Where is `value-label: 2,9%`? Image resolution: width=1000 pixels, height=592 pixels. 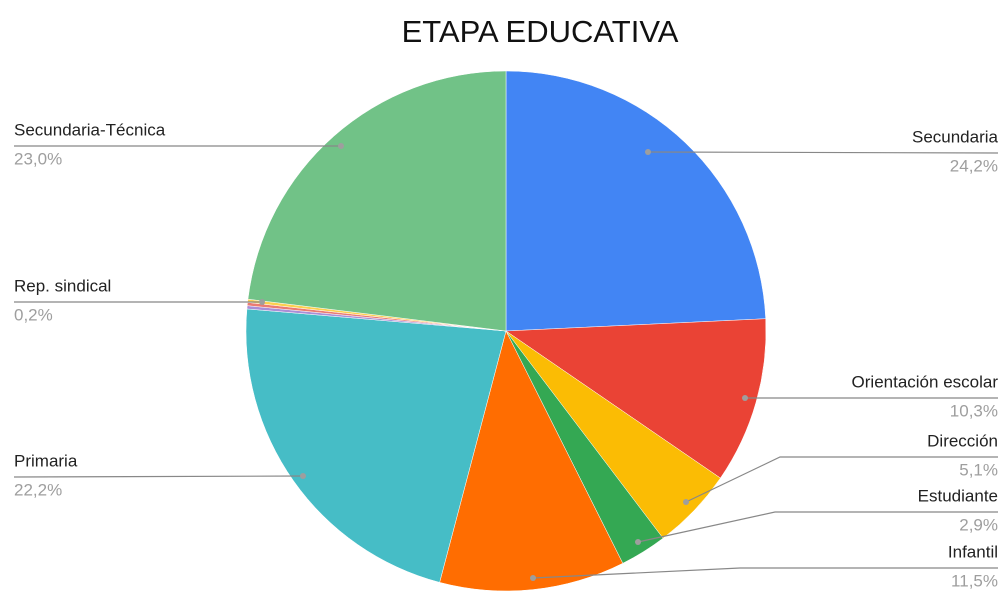 value-label: 2,9% is located at coordinates (978, 524).